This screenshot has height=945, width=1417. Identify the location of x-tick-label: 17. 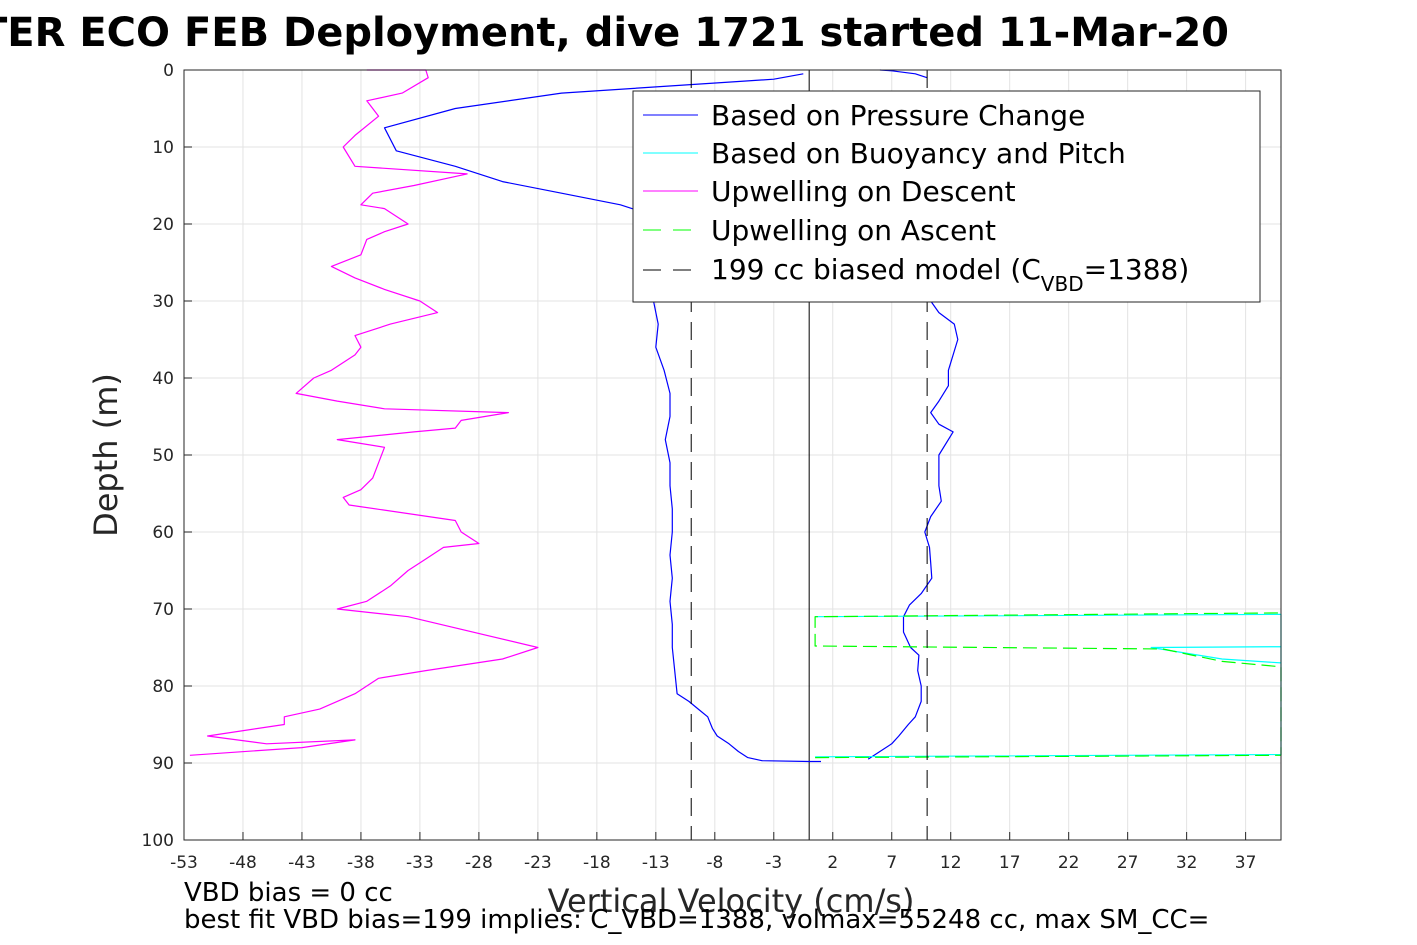
(1010, 863).